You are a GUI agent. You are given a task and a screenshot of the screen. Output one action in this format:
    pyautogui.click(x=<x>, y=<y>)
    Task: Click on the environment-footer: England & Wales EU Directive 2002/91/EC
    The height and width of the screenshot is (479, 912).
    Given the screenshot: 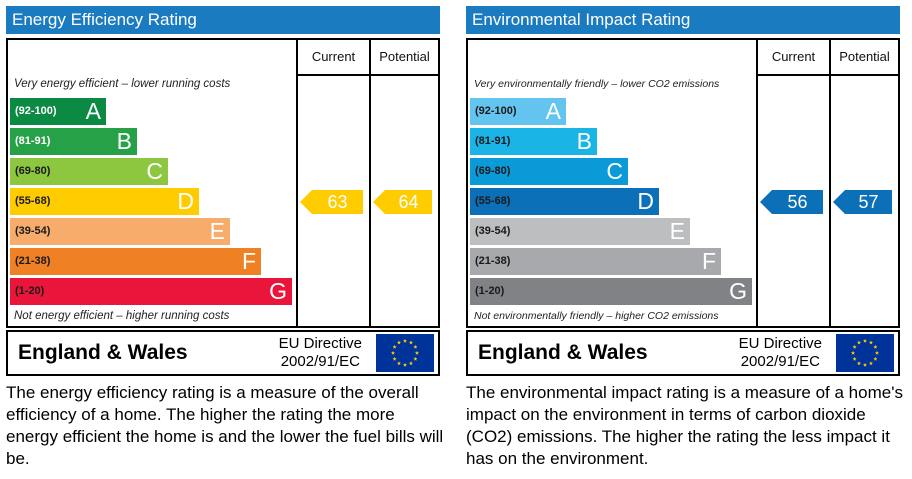 What is the action you would take?
    pyautogui.click(x=683, y=353)
    